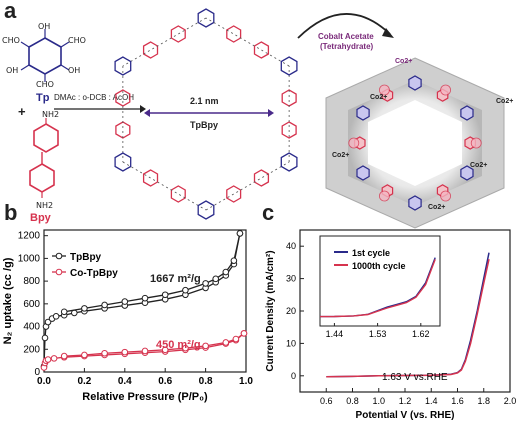 The height and width of the screenshot is (424, 520). I want to click on inset-x-tick-label: 1.53, so click(378, 334).